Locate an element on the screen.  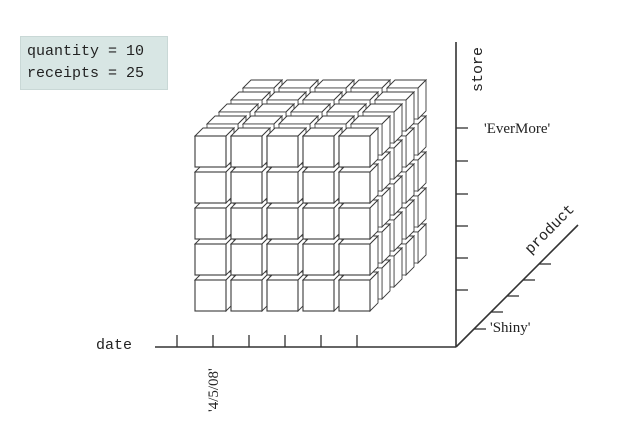
product-axis-ticks is located at coordinates (512, 296).